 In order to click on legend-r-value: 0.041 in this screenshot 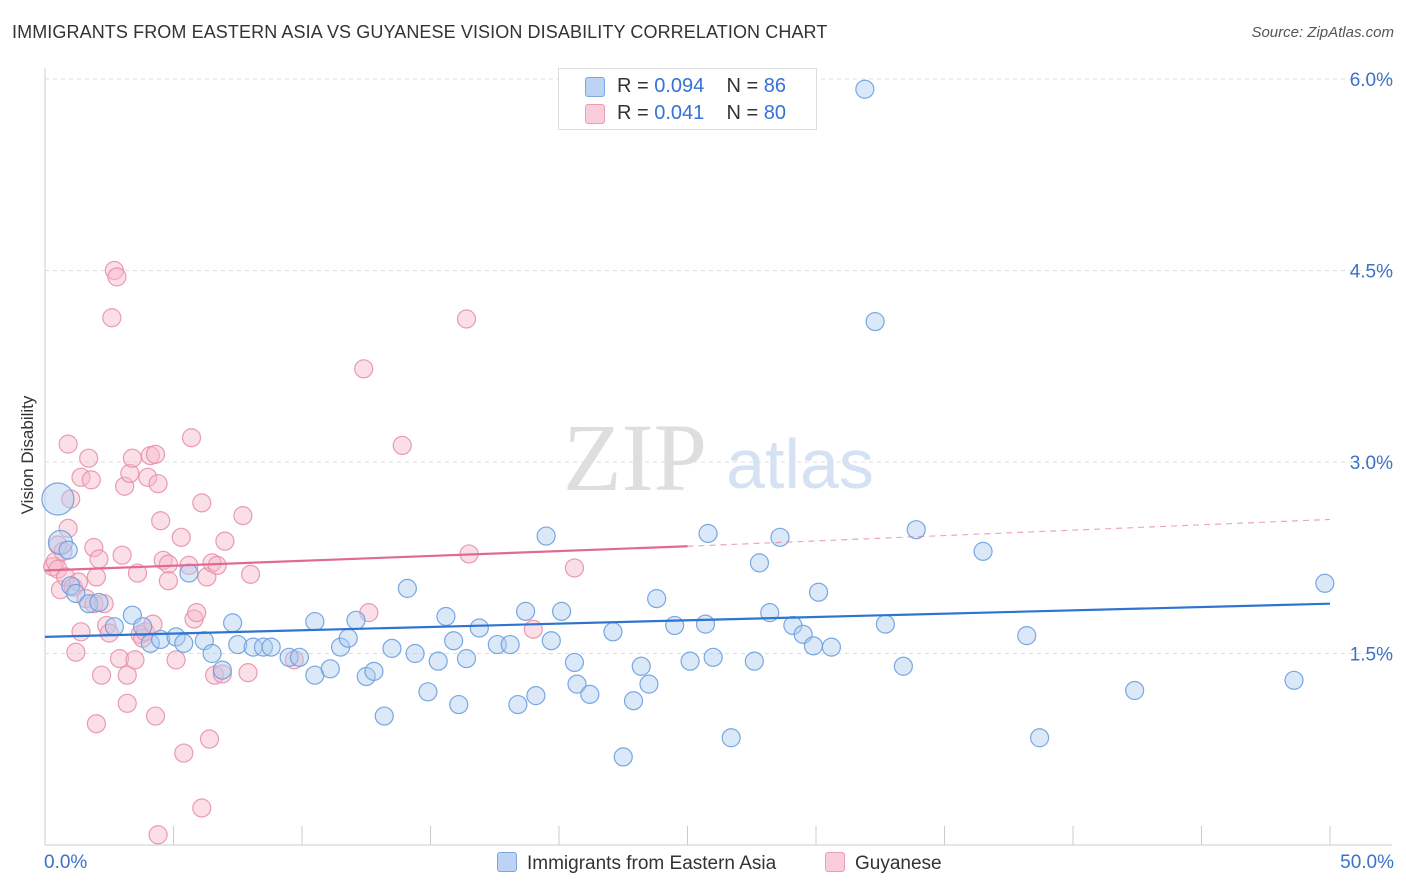, I will do `click(679, 113)`.